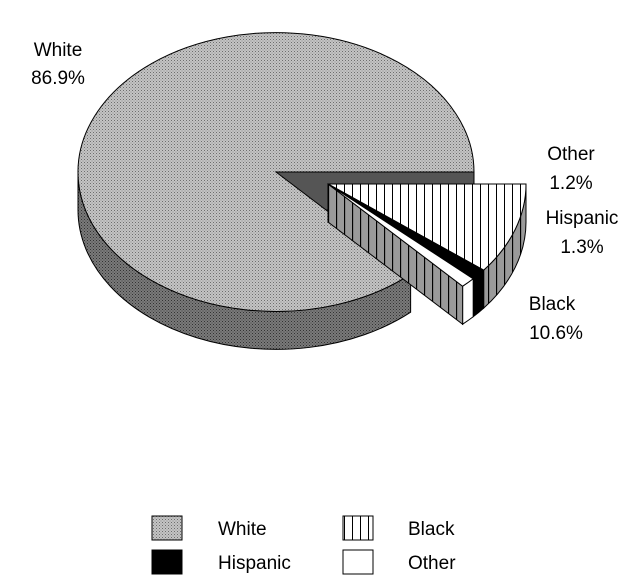  What do you see at coordinates (401, 235) in the screenshot?
I see `slice-other` at bounding box center [401, 235].